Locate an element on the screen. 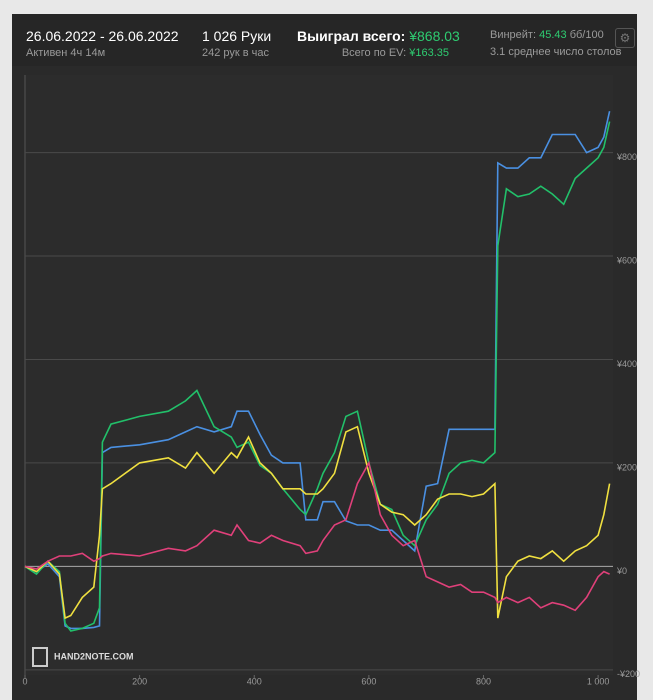 The image size is (653, 700). y-tick-label: -¥200 is located at coordinates (628, 674).